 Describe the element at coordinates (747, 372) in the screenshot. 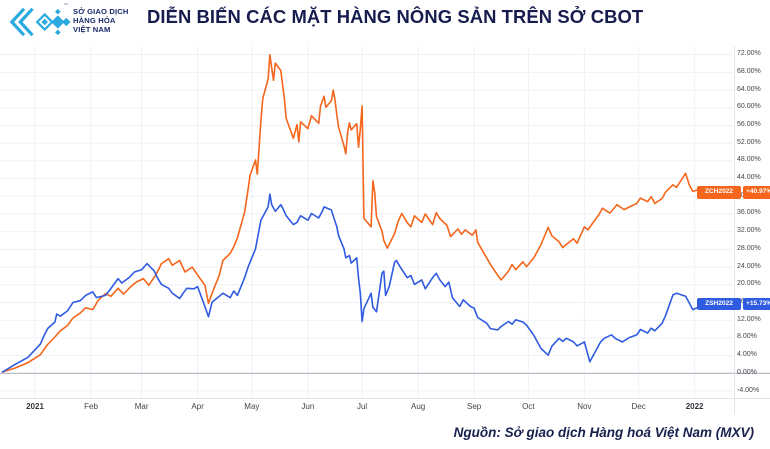

I see `y-axis-label: 0.00%` at that location.